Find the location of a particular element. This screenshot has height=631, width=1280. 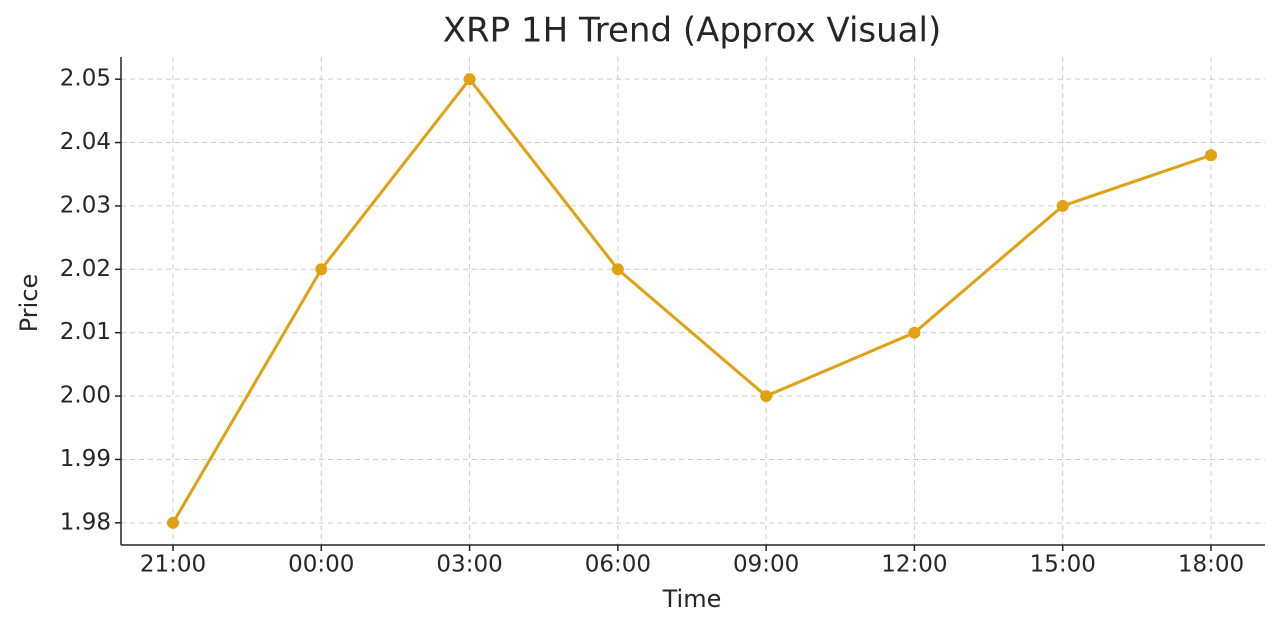

y-tick-label: 2.04 is located at coordinates (85, 142).